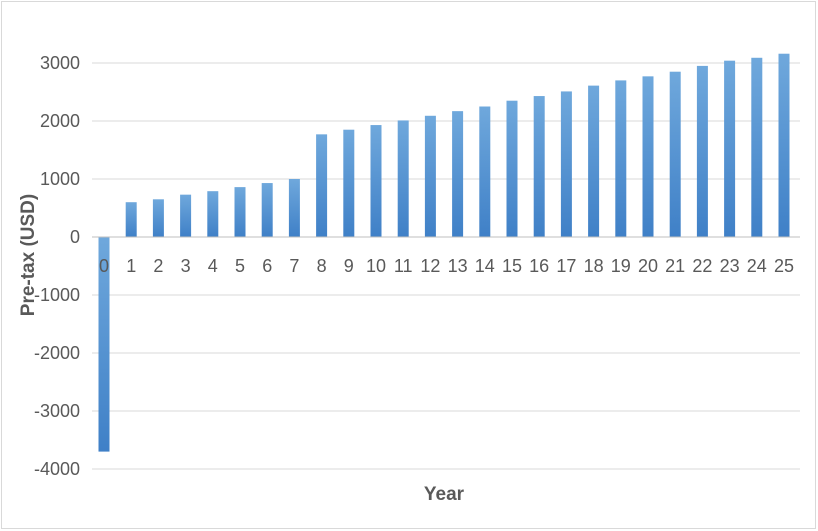 The height and width of the screenshot is (531, 818). What do you see at coordinates (376, 266) in the screenshot?
I see `x-tick-label: 10` at bounding box center [376, 266].